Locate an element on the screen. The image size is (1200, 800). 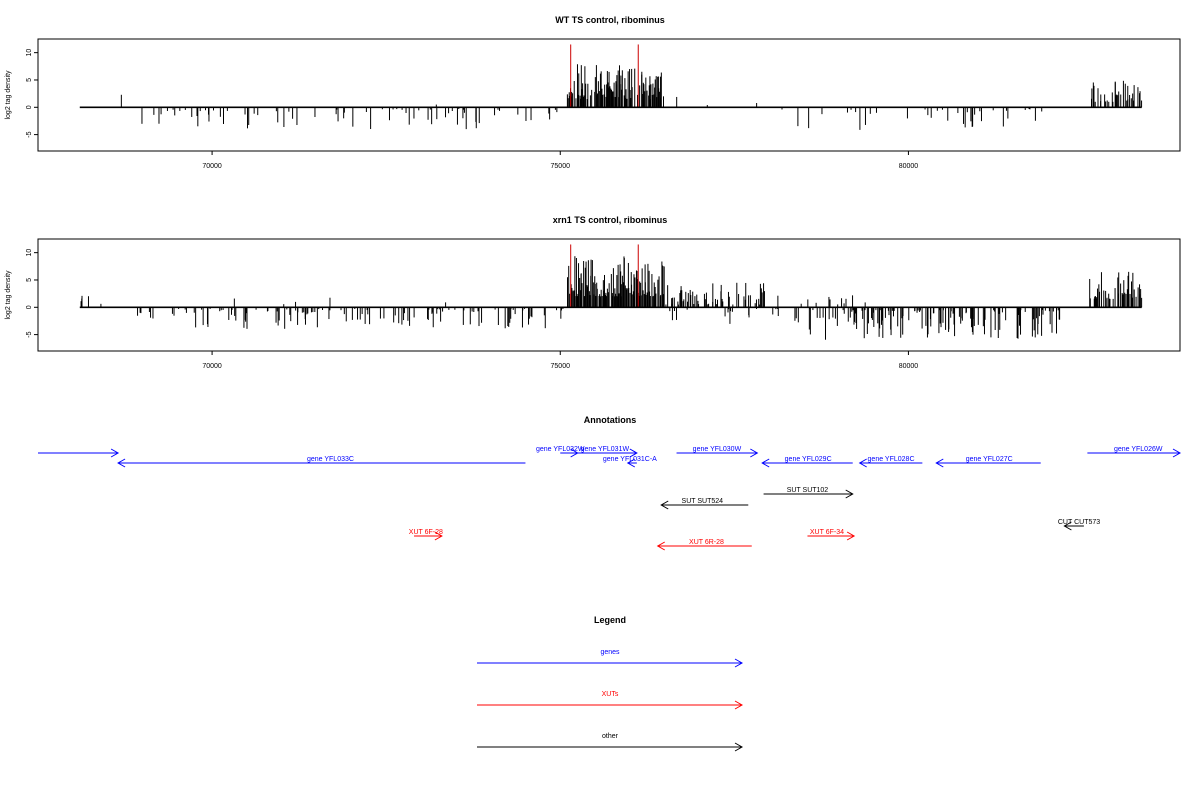
feature-label: SUT SUT102 is located at coordinates (808, 490).